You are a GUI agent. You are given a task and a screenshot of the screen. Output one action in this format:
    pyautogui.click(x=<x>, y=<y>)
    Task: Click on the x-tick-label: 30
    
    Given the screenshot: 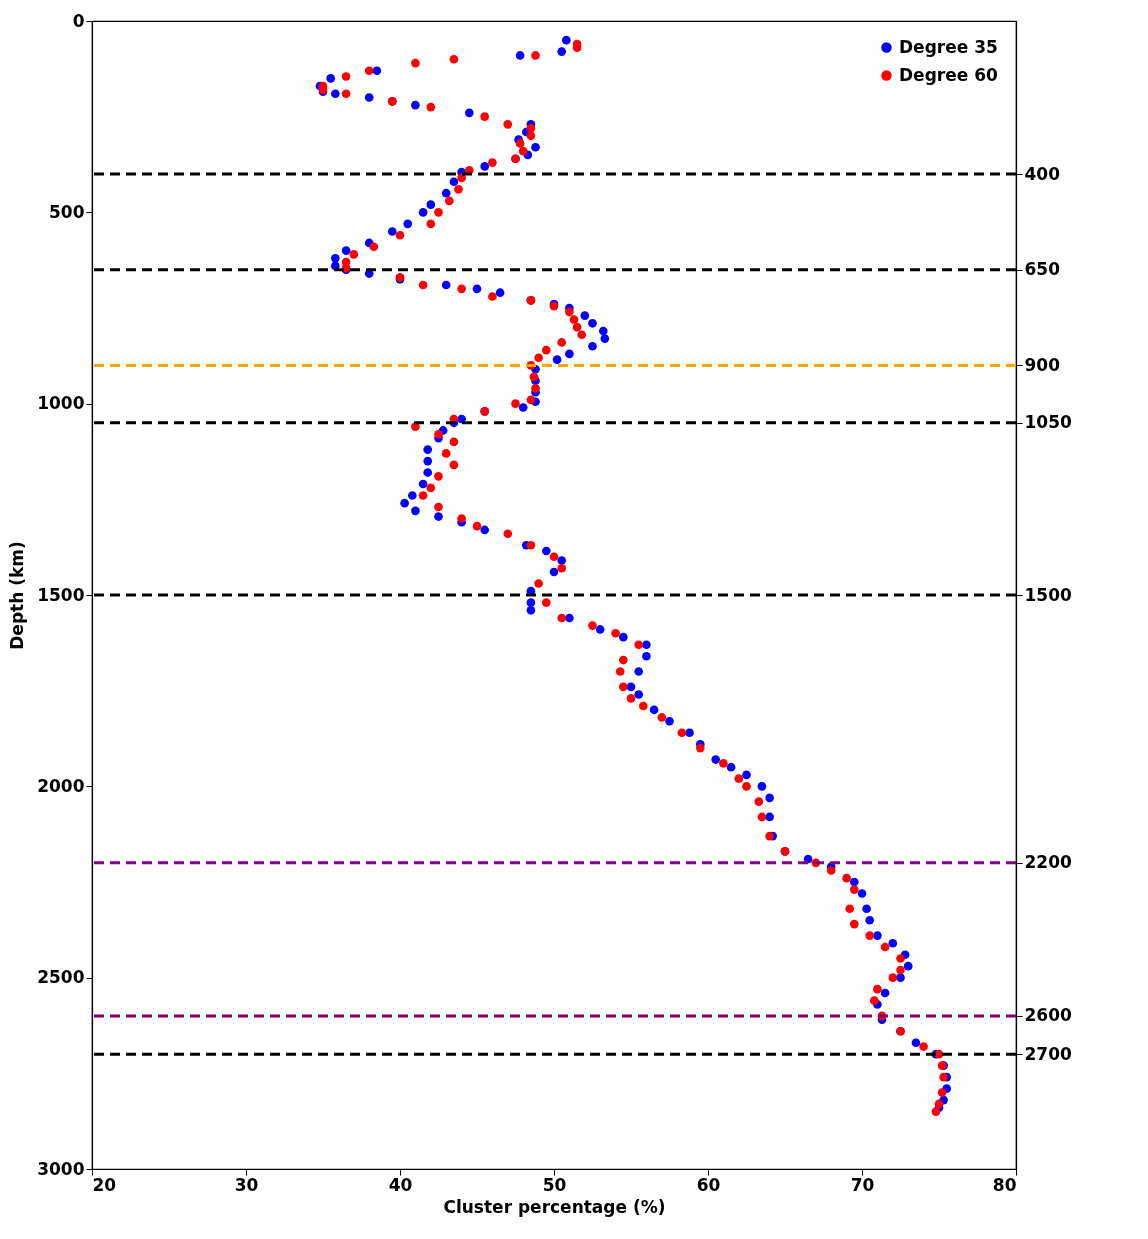 What is the action you would take?
    pyautogui.click(x=246, y=1184)
    